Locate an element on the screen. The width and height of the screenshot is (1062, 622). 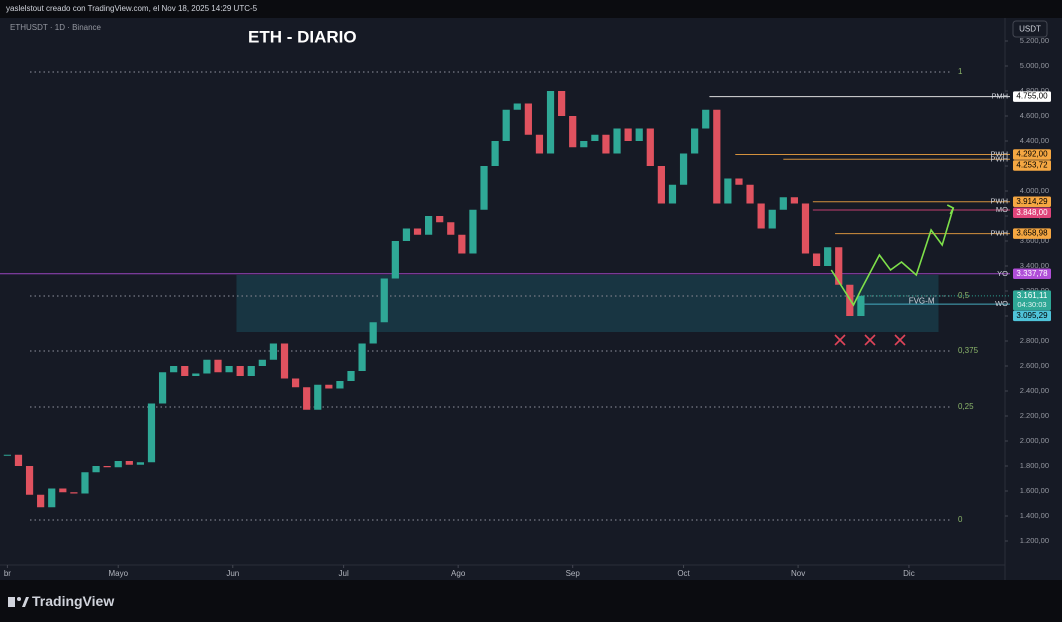
x-tick-label: Mayo is located at coordinates (118, 573).